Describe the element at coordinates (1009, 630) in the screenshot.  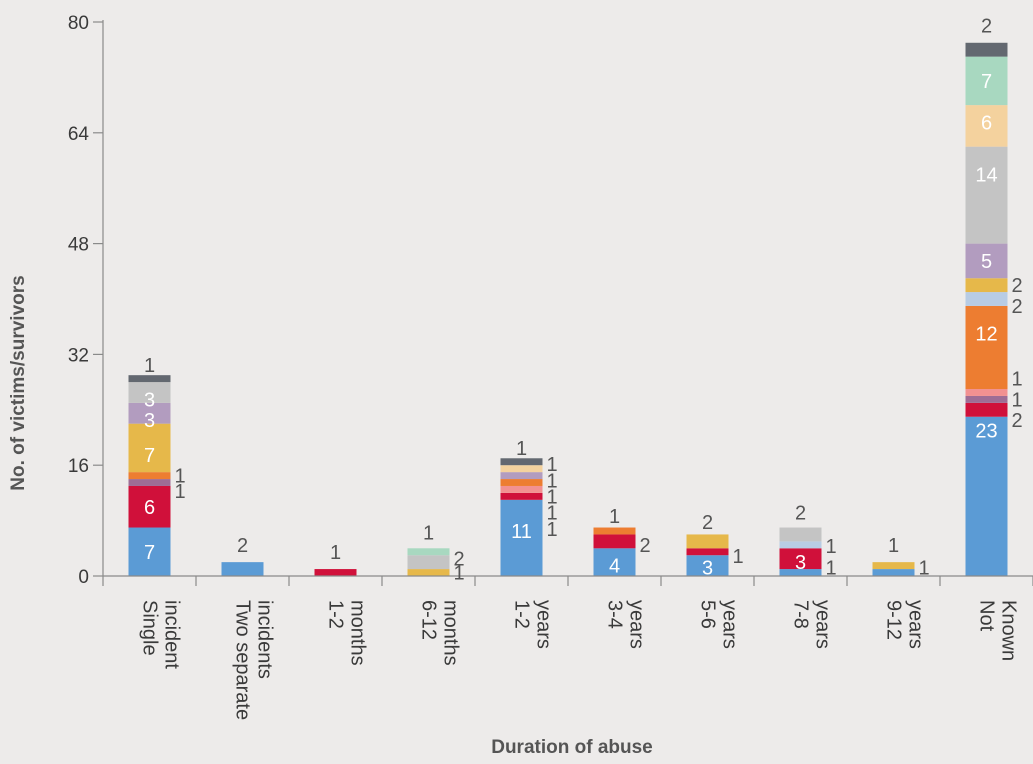
I see `x-tick-label-line: Known` at that location.